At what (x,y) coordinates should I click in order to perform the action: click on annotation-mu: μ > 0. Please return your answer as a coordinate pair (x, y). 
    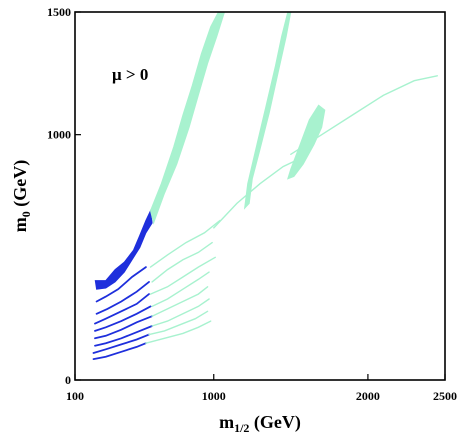
    Looking at the image, I should click on (130, 74).